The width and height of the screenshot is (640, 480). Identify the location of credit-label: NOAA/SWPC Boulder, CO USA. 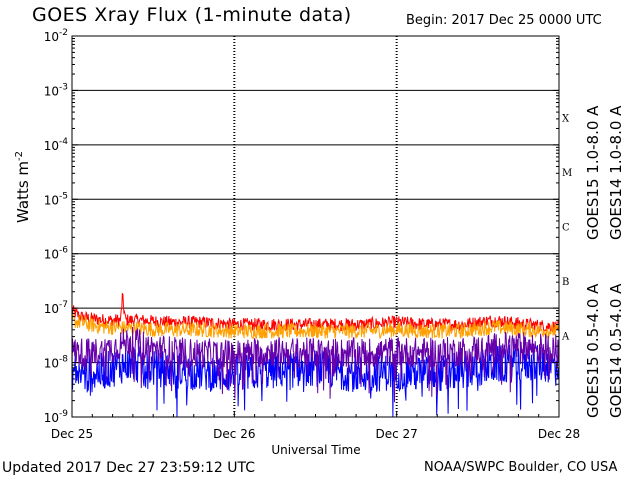
(521, 467).